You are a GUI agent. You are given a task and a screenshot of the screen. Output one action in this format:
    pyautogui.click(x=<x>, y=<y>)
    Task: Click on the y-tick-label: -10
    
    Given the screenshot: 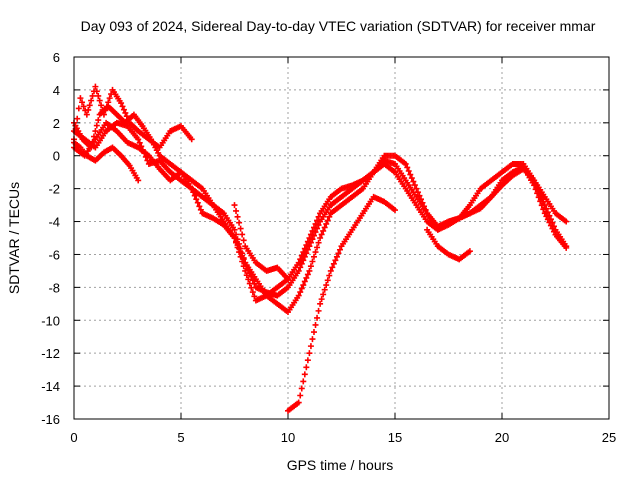 What is the action you would take?
    pyautogui.click(x=50, y=320)
    